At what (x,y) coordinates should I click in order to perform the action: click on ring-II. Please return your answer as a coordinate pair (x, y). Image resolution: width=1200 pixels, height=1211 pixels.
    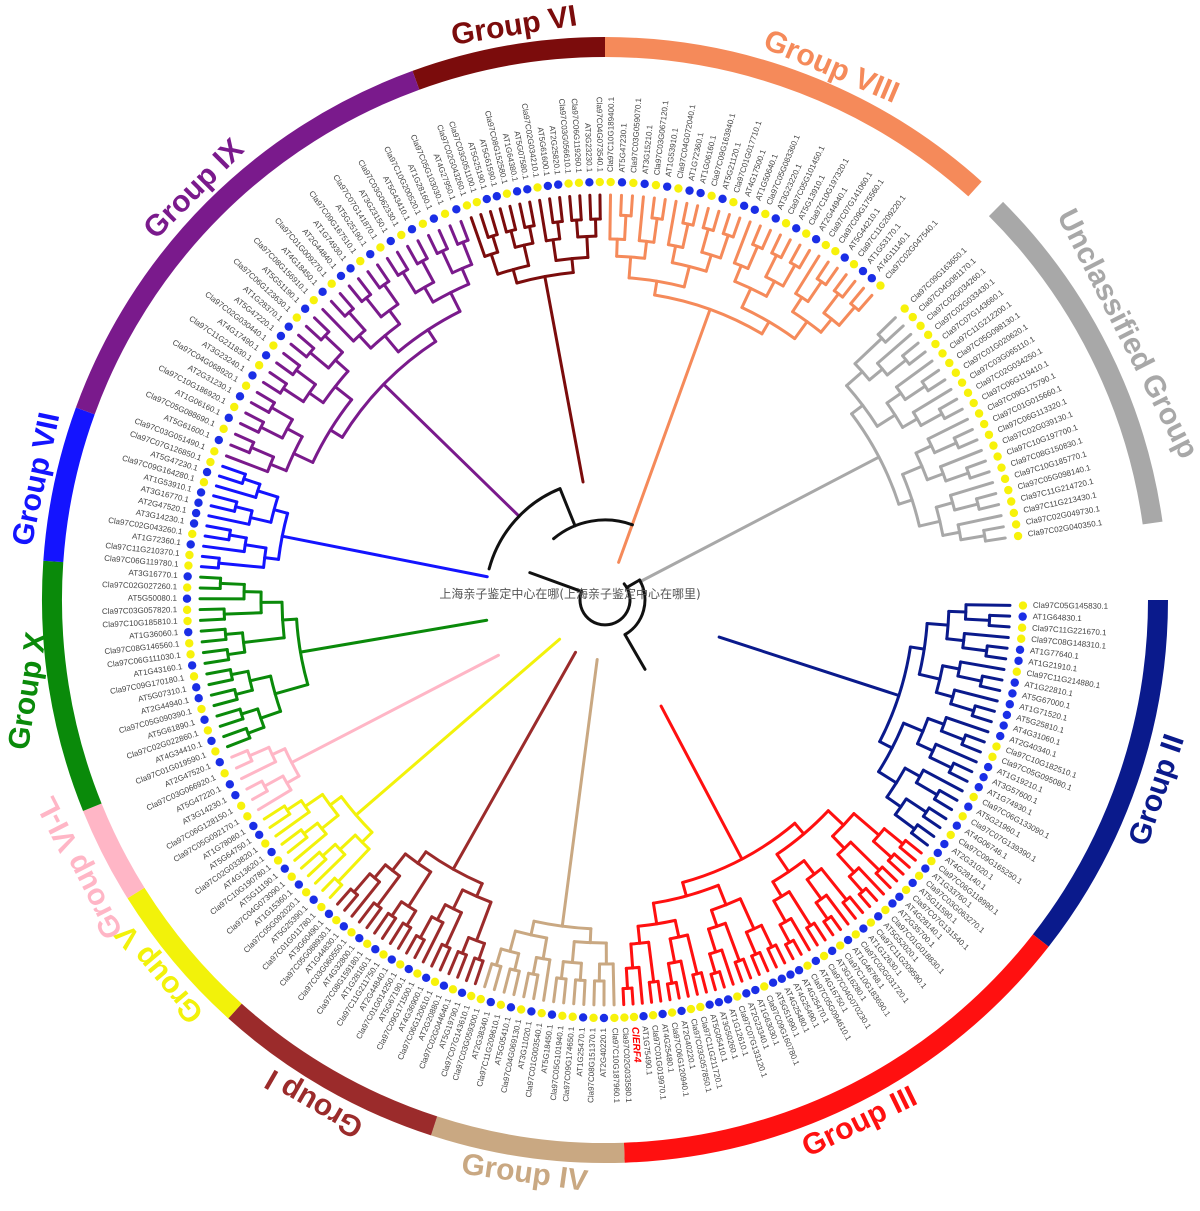
    Looking at the image, I should click on (1100, 773).